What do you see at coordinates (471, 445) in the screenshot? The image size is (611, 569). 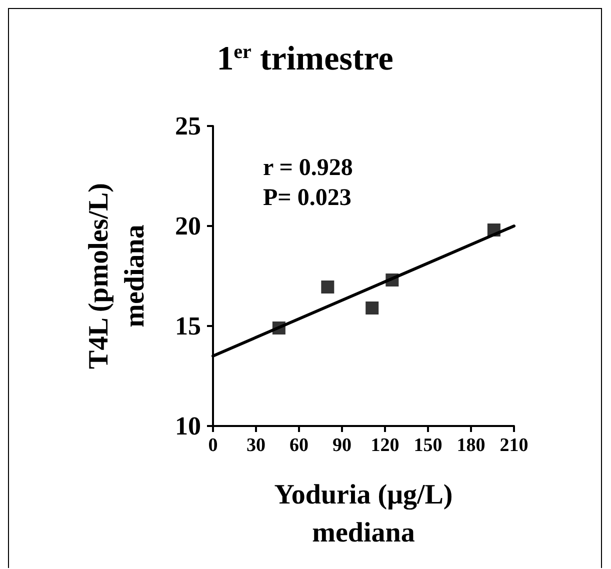 I see `x-tick-label: 180` at bounding box center [471, 445].